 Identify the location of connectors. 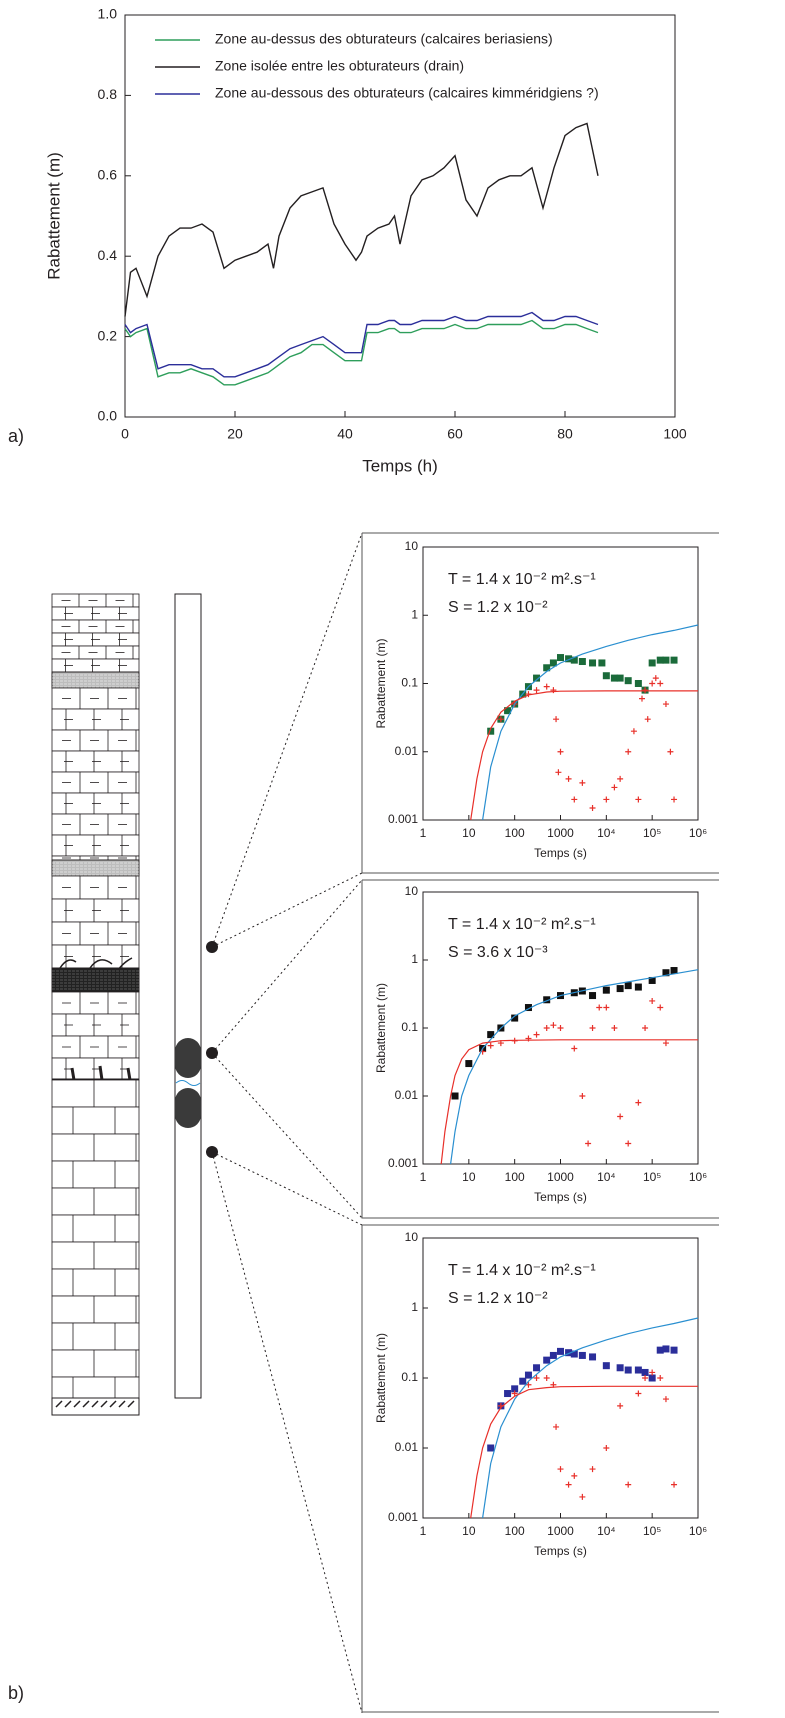
(287, 1123).